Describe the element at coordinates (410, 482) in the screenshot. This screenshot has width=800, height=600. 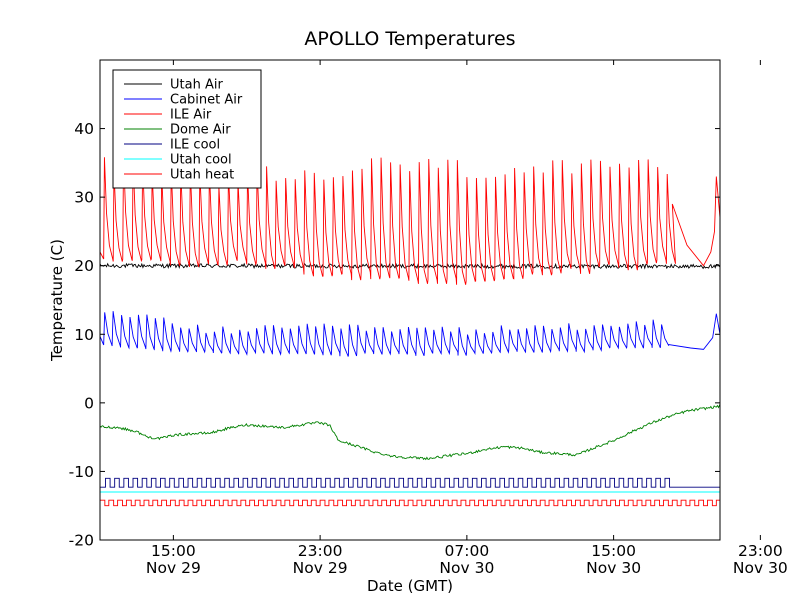
I see `series-line-ile-cool` at that location.